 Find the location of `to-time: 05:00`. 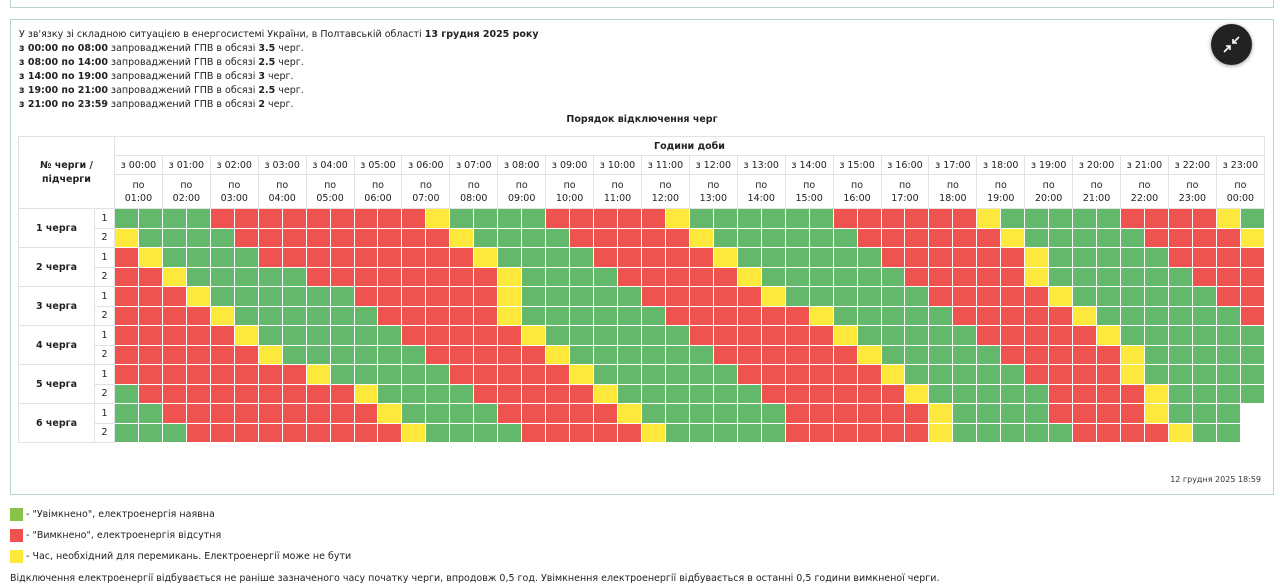

to-time: 05:00 is located at coordinates (330, 198).